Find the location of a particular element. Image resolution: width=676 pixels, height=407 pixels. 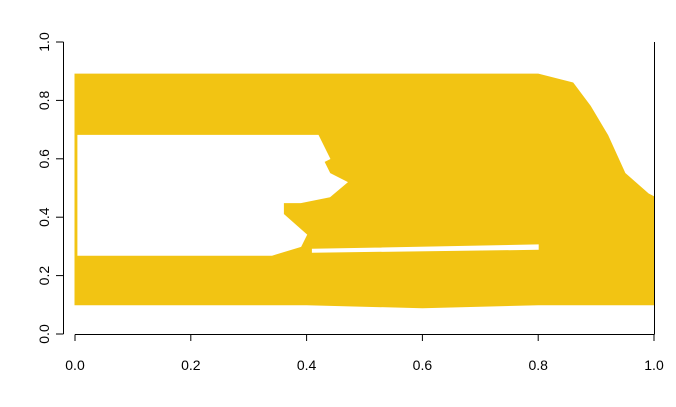

y-tick-label: 0.0 is located at coordinates (44, 334).